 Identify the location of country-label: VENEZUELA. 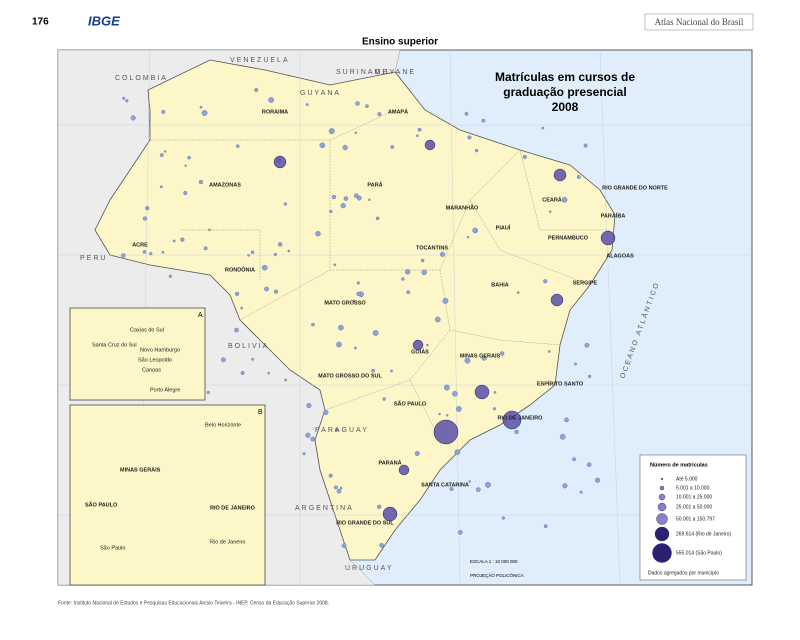
(260, 60).